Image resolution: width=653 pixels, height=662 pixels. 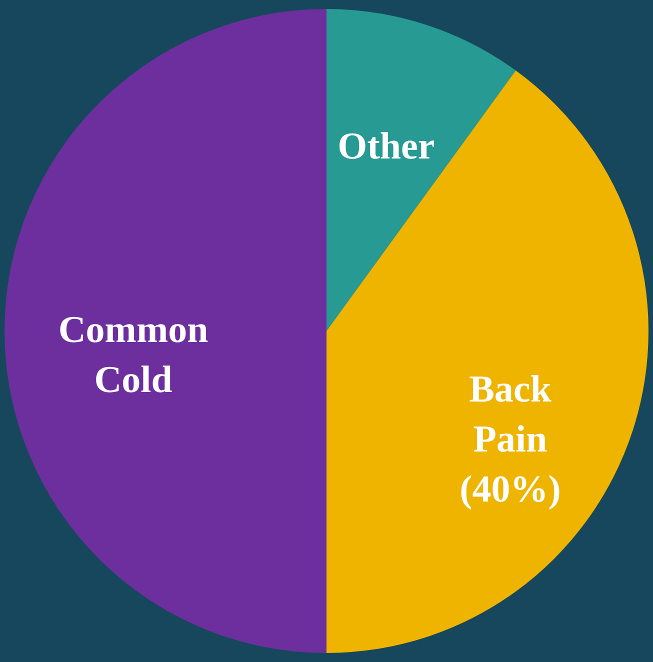 I want to click on slice-label: Back Pain, so click(x=510, y=414).